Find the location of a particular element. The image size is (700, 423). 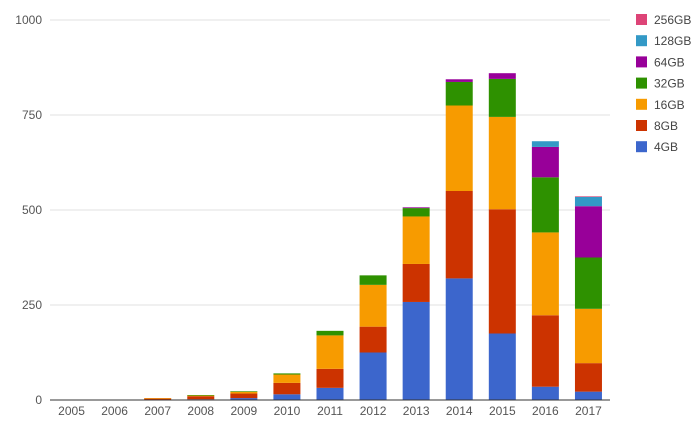

y-tick-label: 250 is located at coordinates (32, 305).